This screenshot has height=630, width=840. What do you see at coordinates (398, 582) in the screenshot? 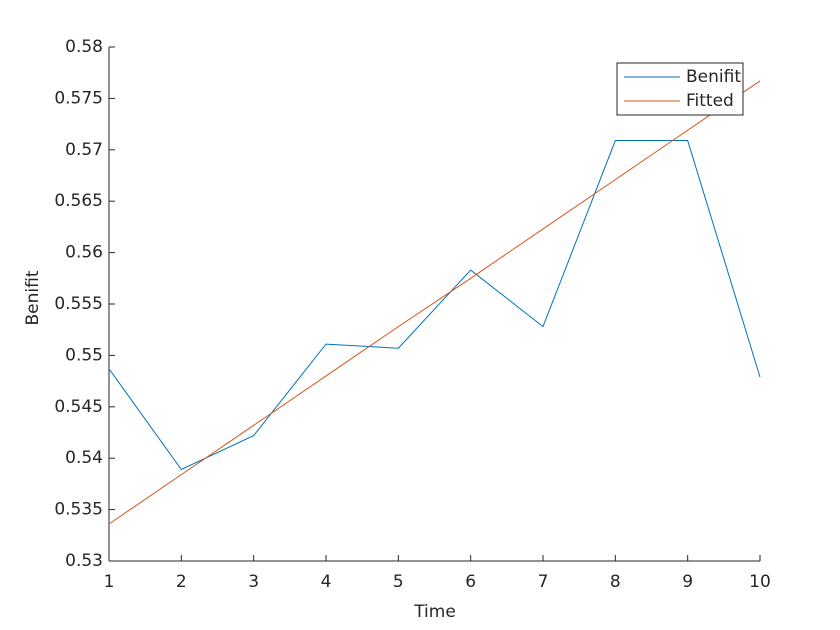
I see `x-tick-label: 5` at bounding box center [398, 582].